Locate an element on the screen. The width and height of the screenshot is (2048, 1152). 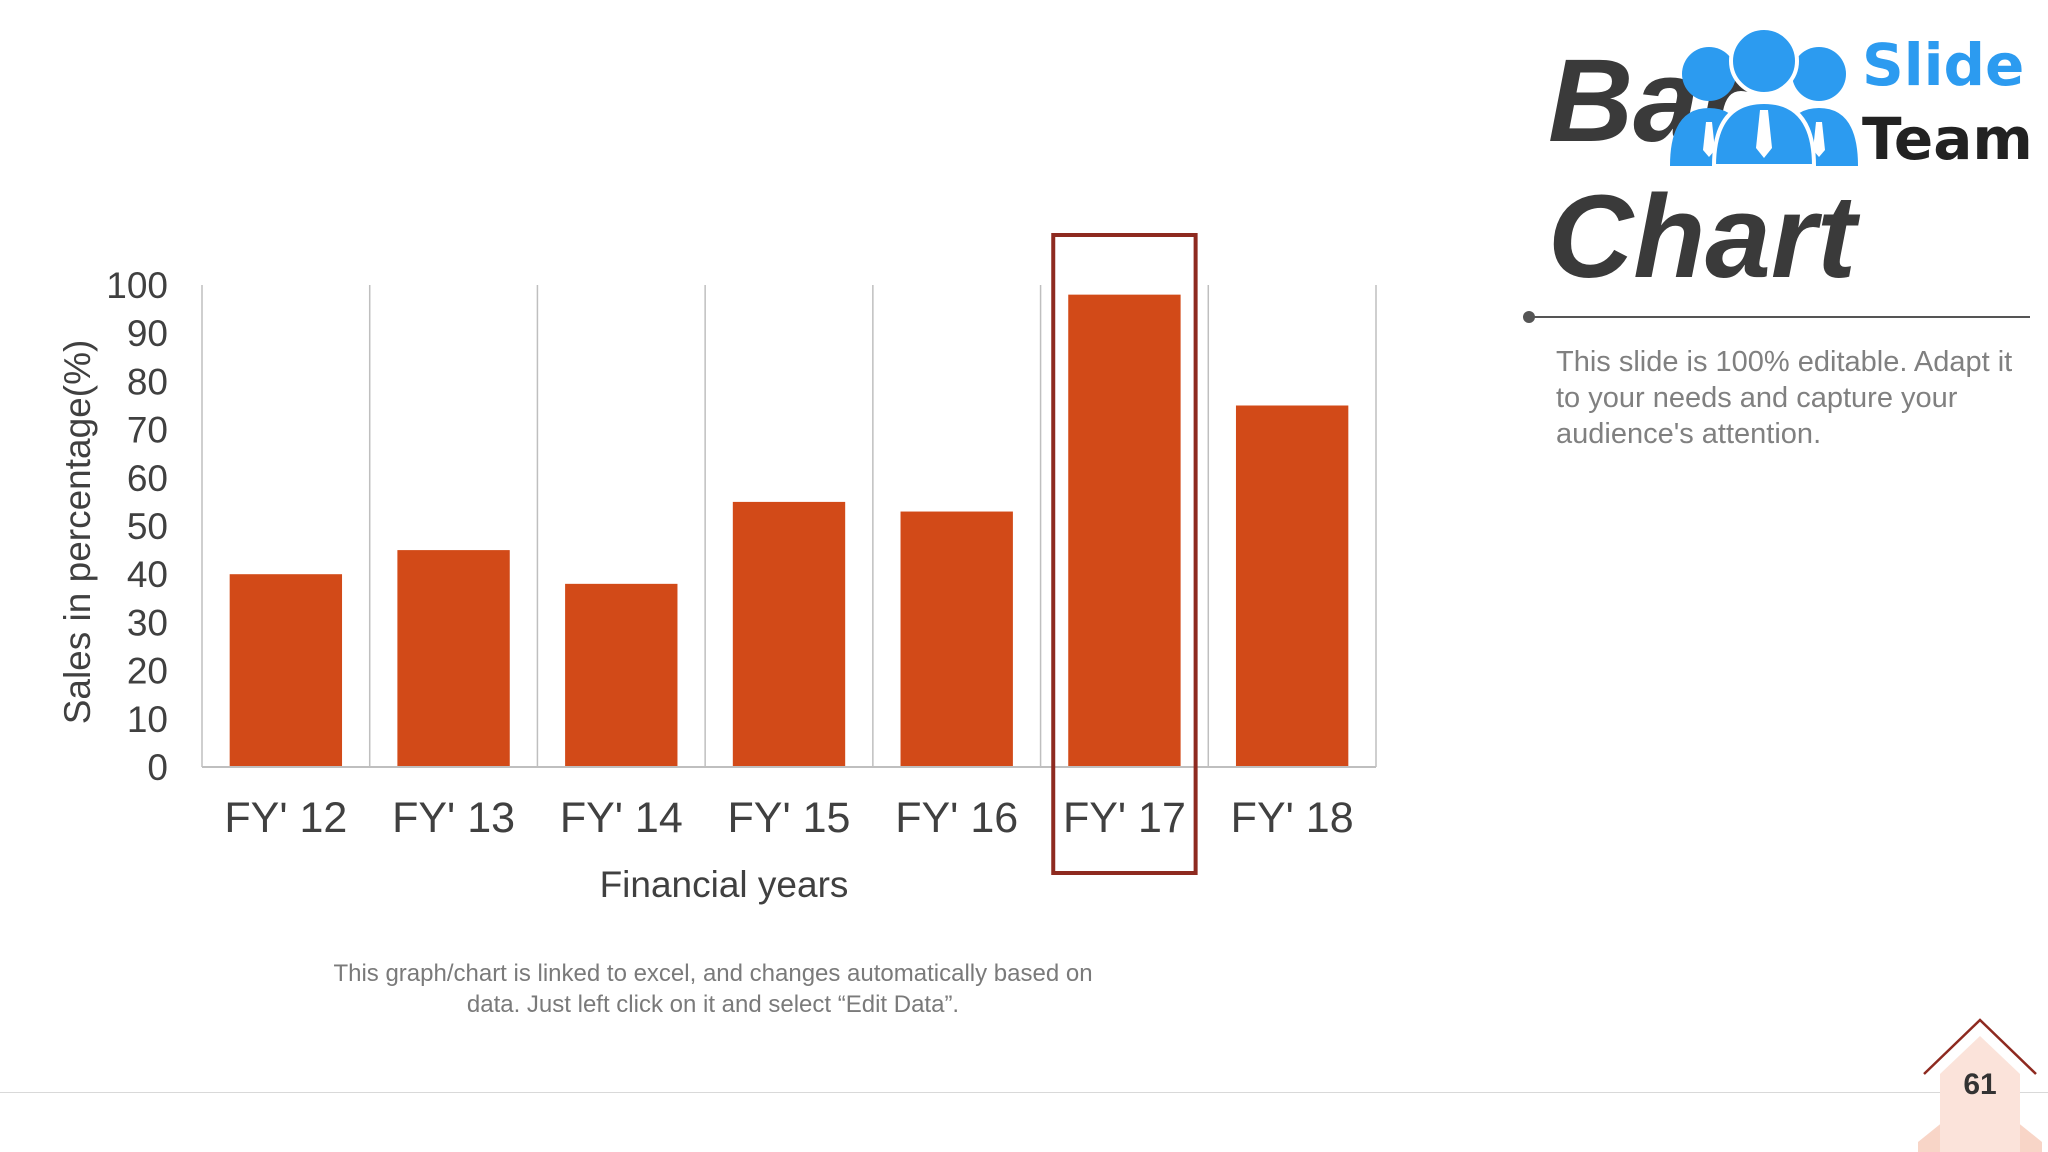
x-tick-label: FY' 16 is located at coordinates (956, 818).